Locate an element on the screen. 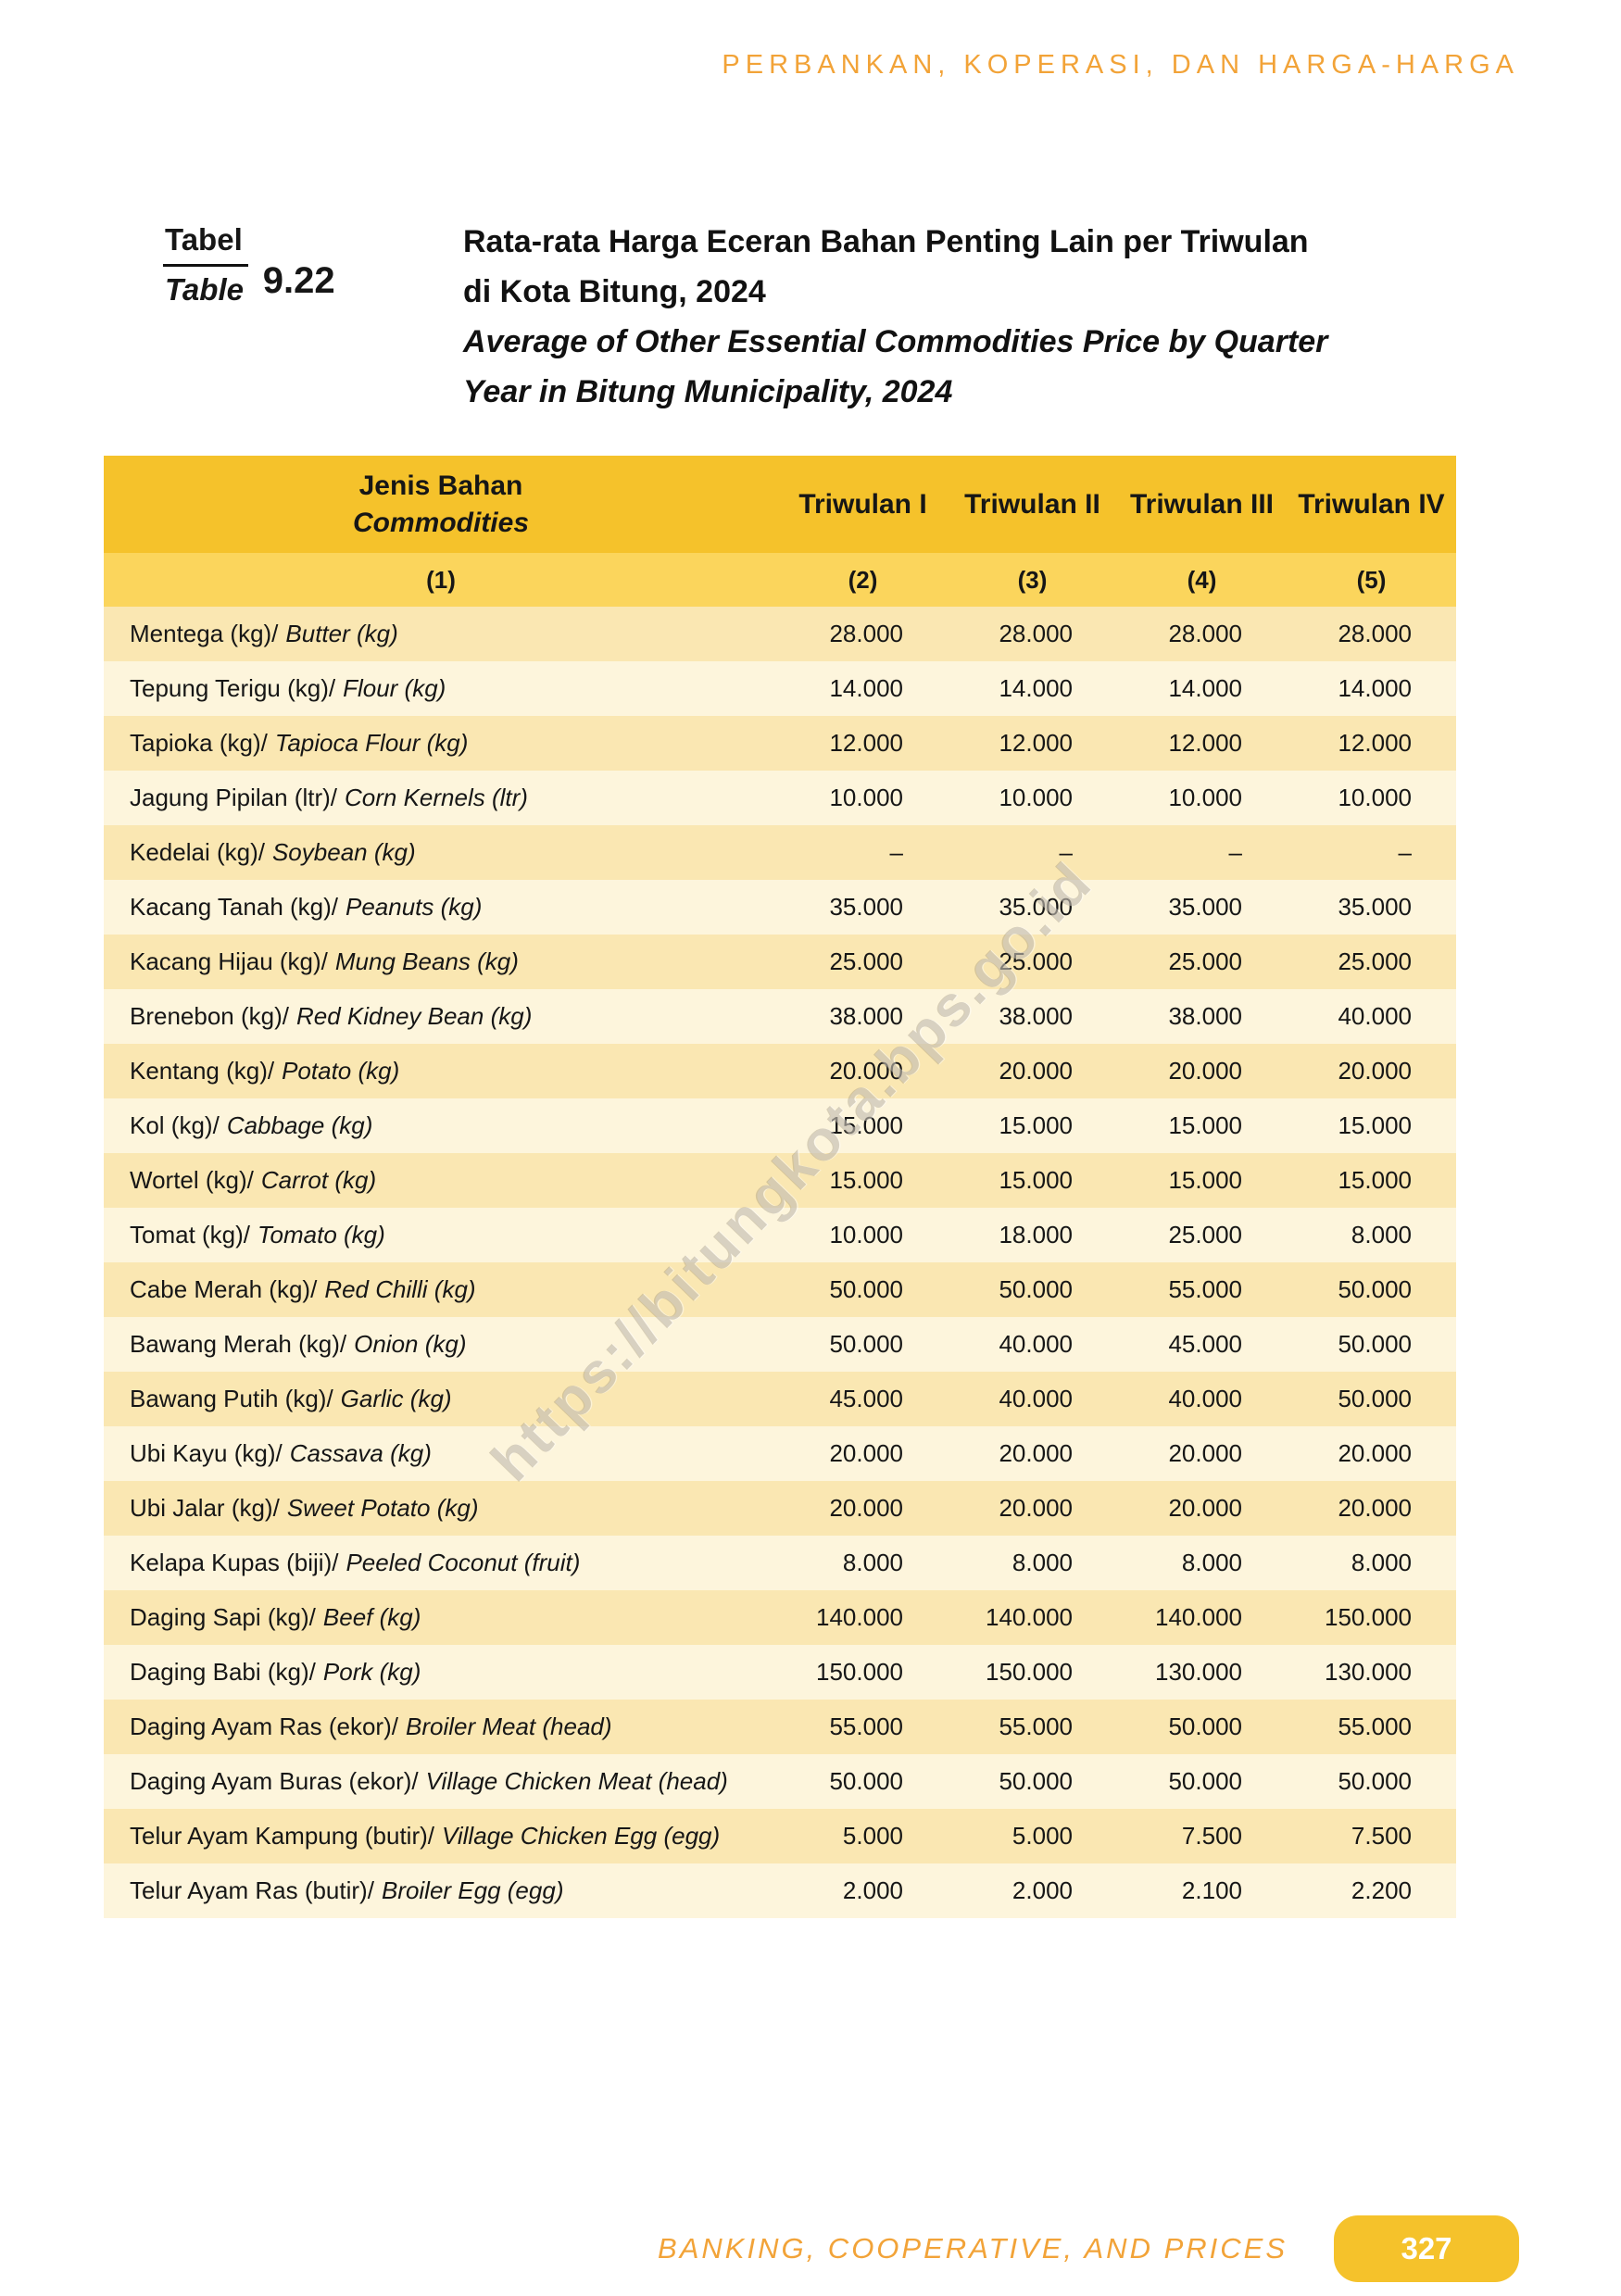  commodity-name: Ubi Kayu (kg)/Cassava (kg) is located at coordinates (441, 1453).